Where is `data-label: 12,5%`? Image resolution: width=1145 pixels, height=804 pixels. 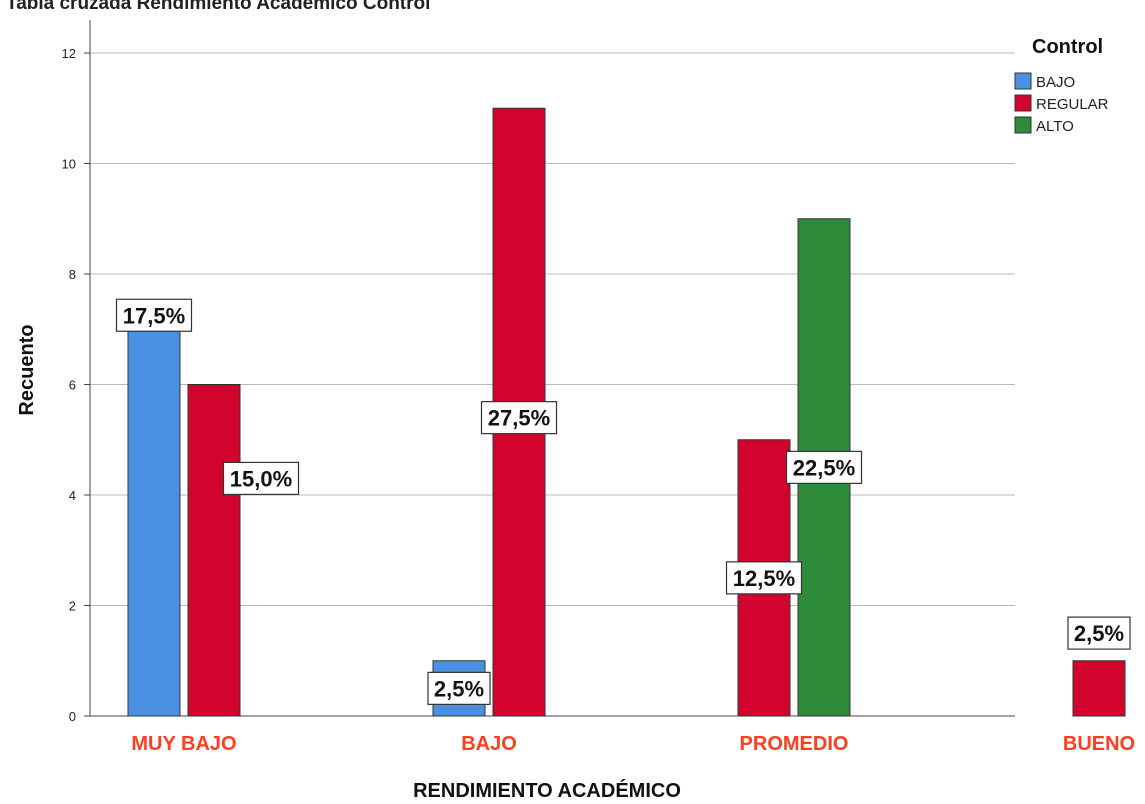 data-label: 12,5% is located at coordinates (764, 578).